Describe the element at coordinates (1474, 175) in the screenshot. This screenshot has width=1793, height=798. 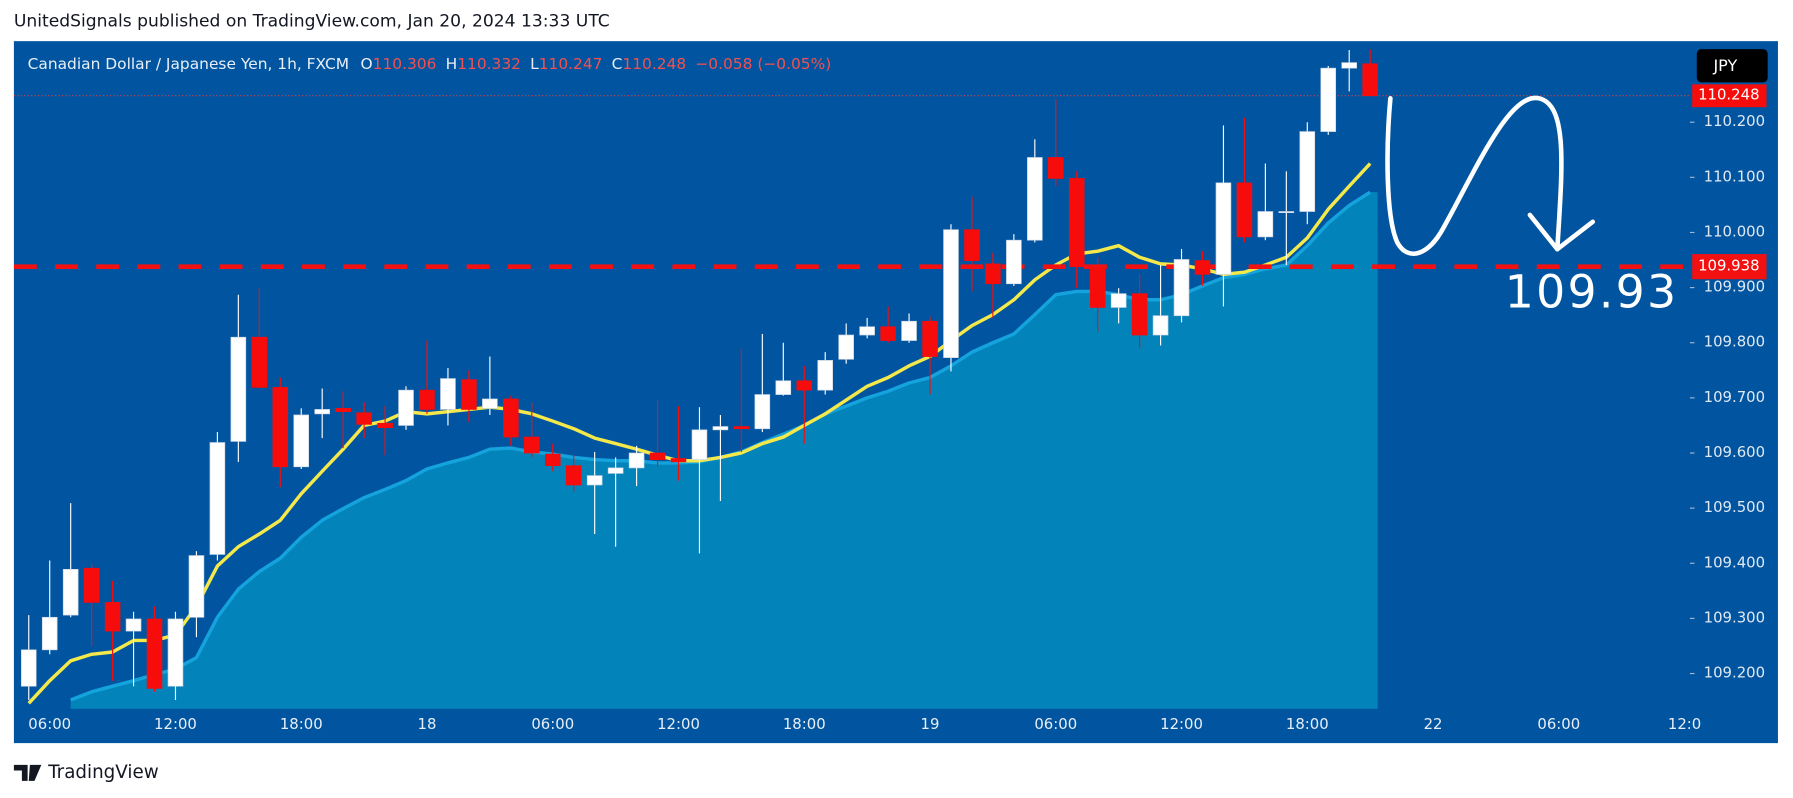
I see `forecast-arrow` at that location.